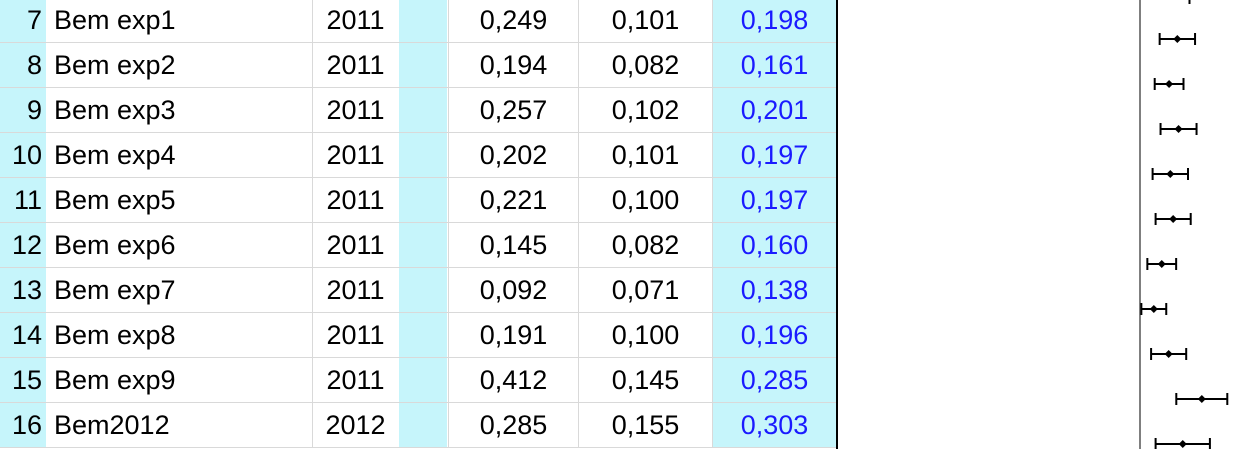  What do you see at coordinates (513, 200) in the screenshot?
I see `value1-cell: 0,221` at bounding box center [513, 200].